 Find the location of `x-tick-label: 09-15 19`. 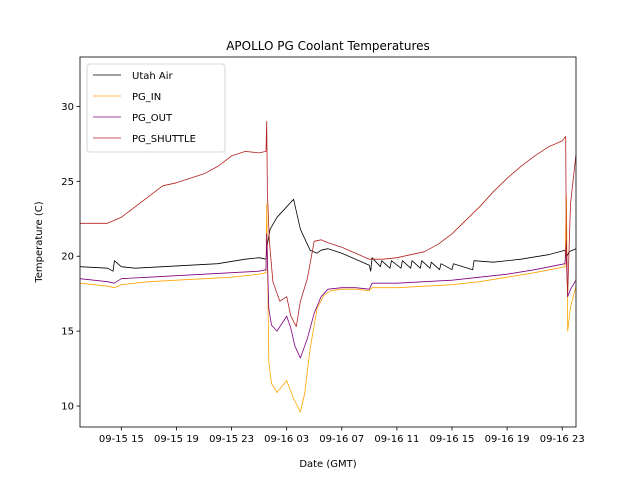

x-tick-label: 09-15 19 is located at coordinates (176, 439).